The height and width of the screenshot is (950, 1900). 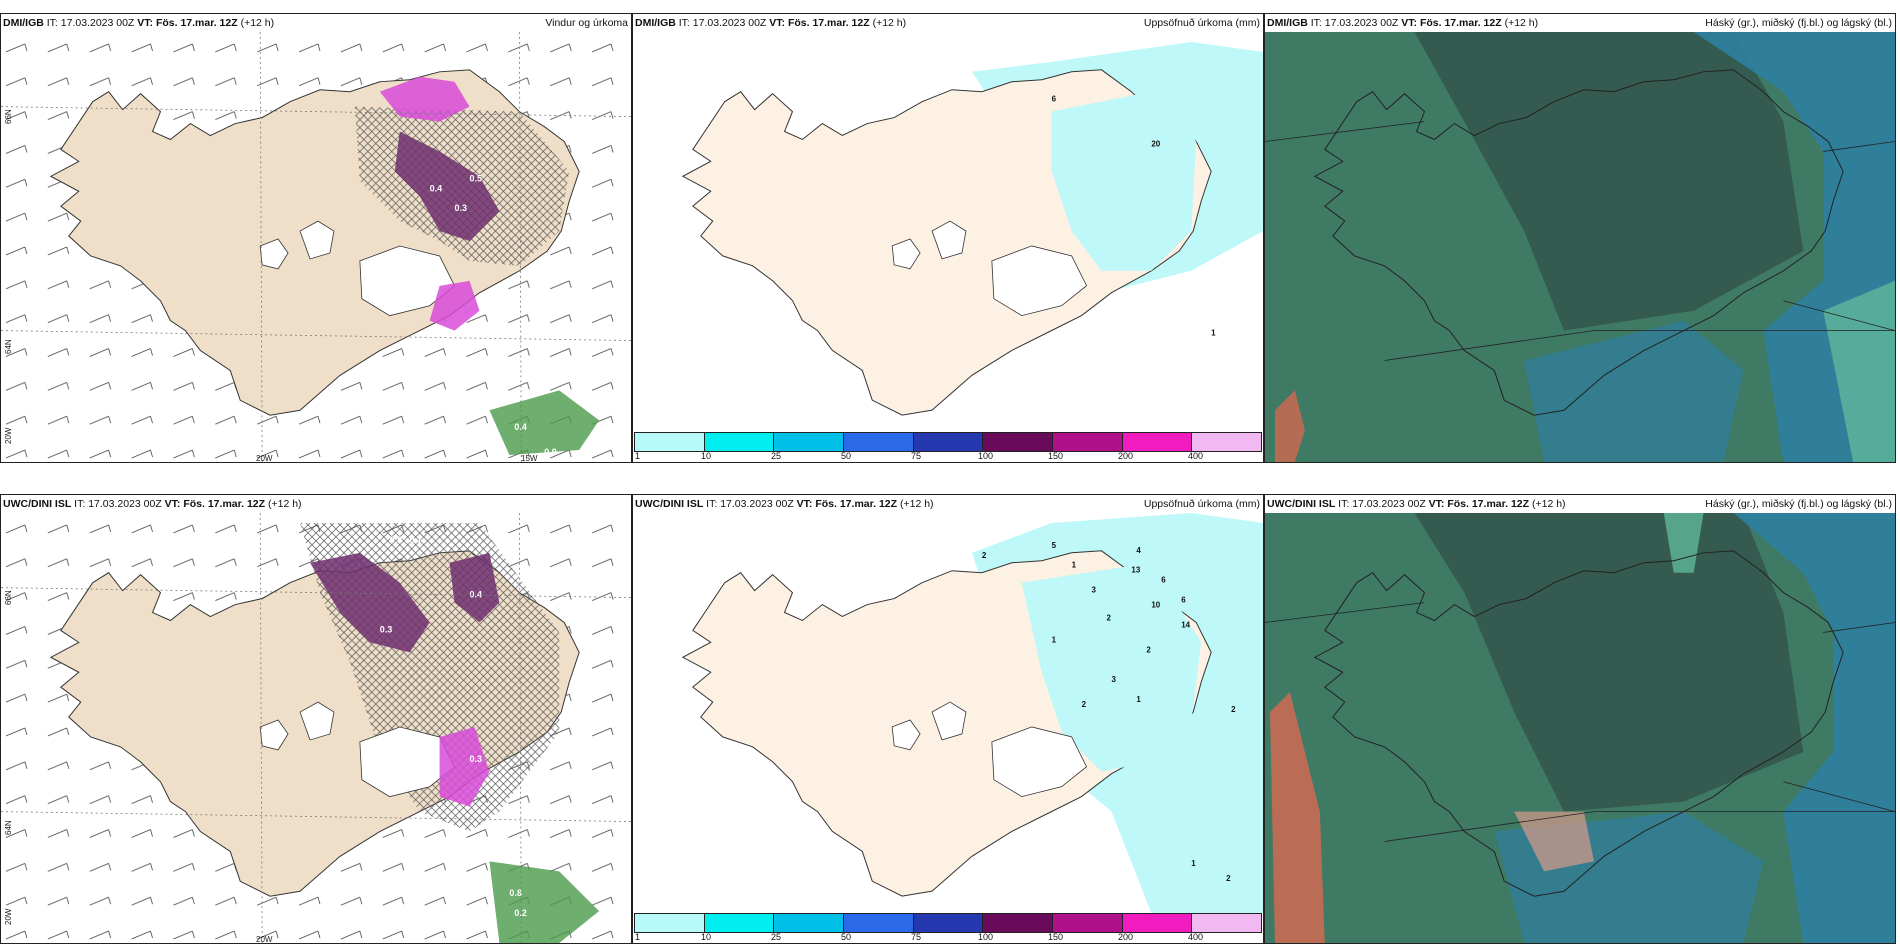 I want to click on cloud-blue-south, so click(x=1634, y=391).